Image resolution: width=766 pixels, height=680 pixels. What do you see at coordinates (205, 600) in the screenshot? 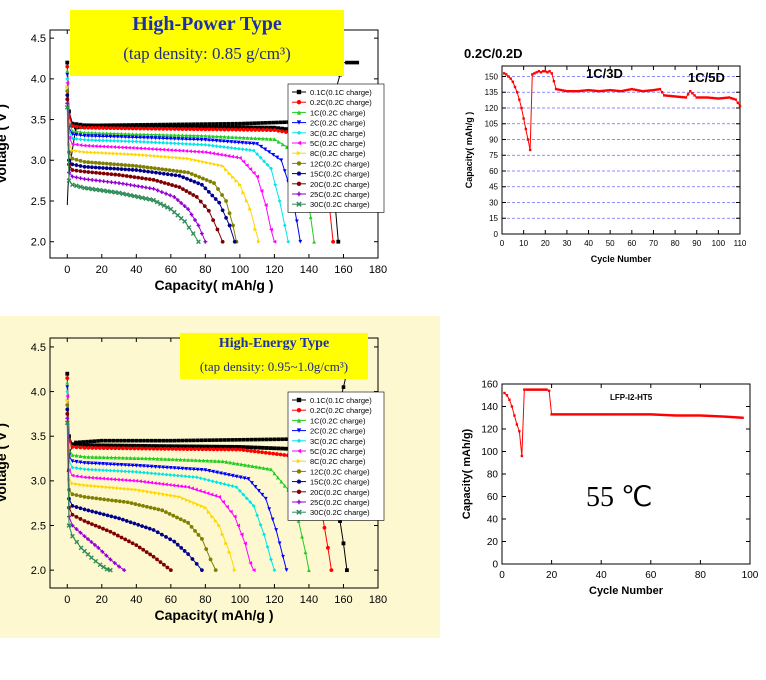
I see `x-tick-label: 80` at bounding box center [205, 600].